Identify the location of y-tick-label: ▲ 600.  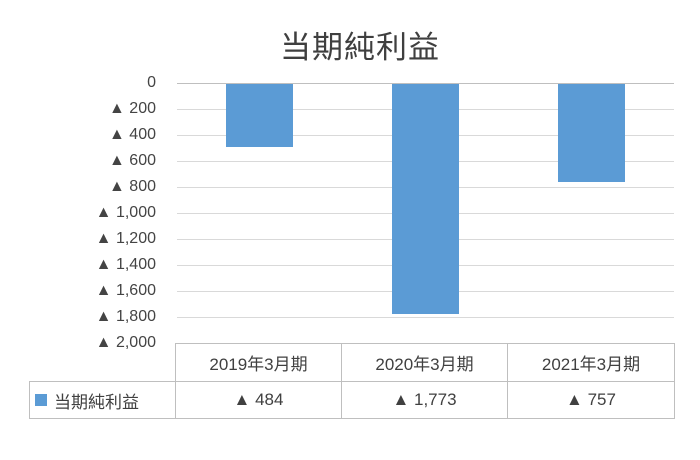
(132, 160).